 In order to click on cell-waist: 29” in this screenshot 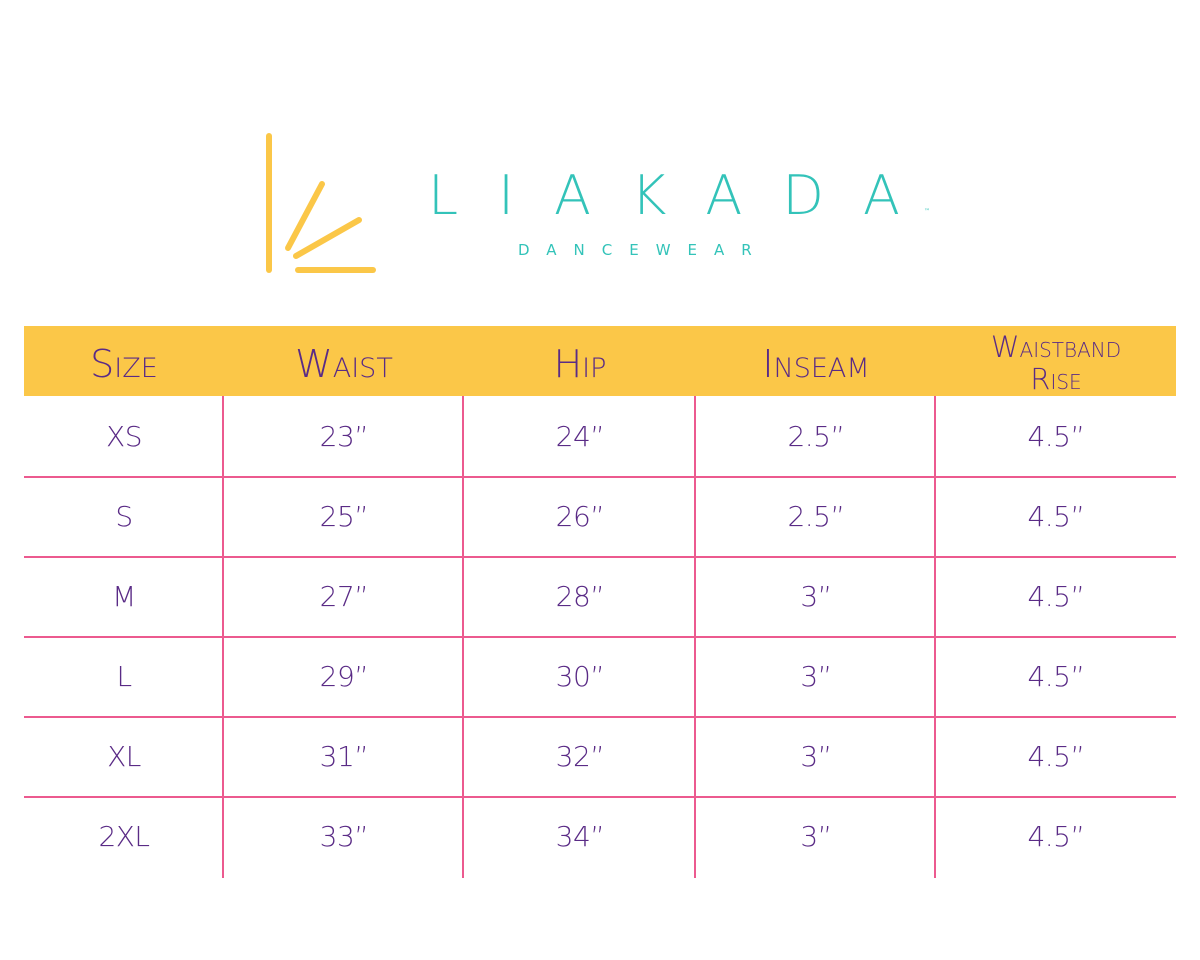, I will do `click(344, 676)`.